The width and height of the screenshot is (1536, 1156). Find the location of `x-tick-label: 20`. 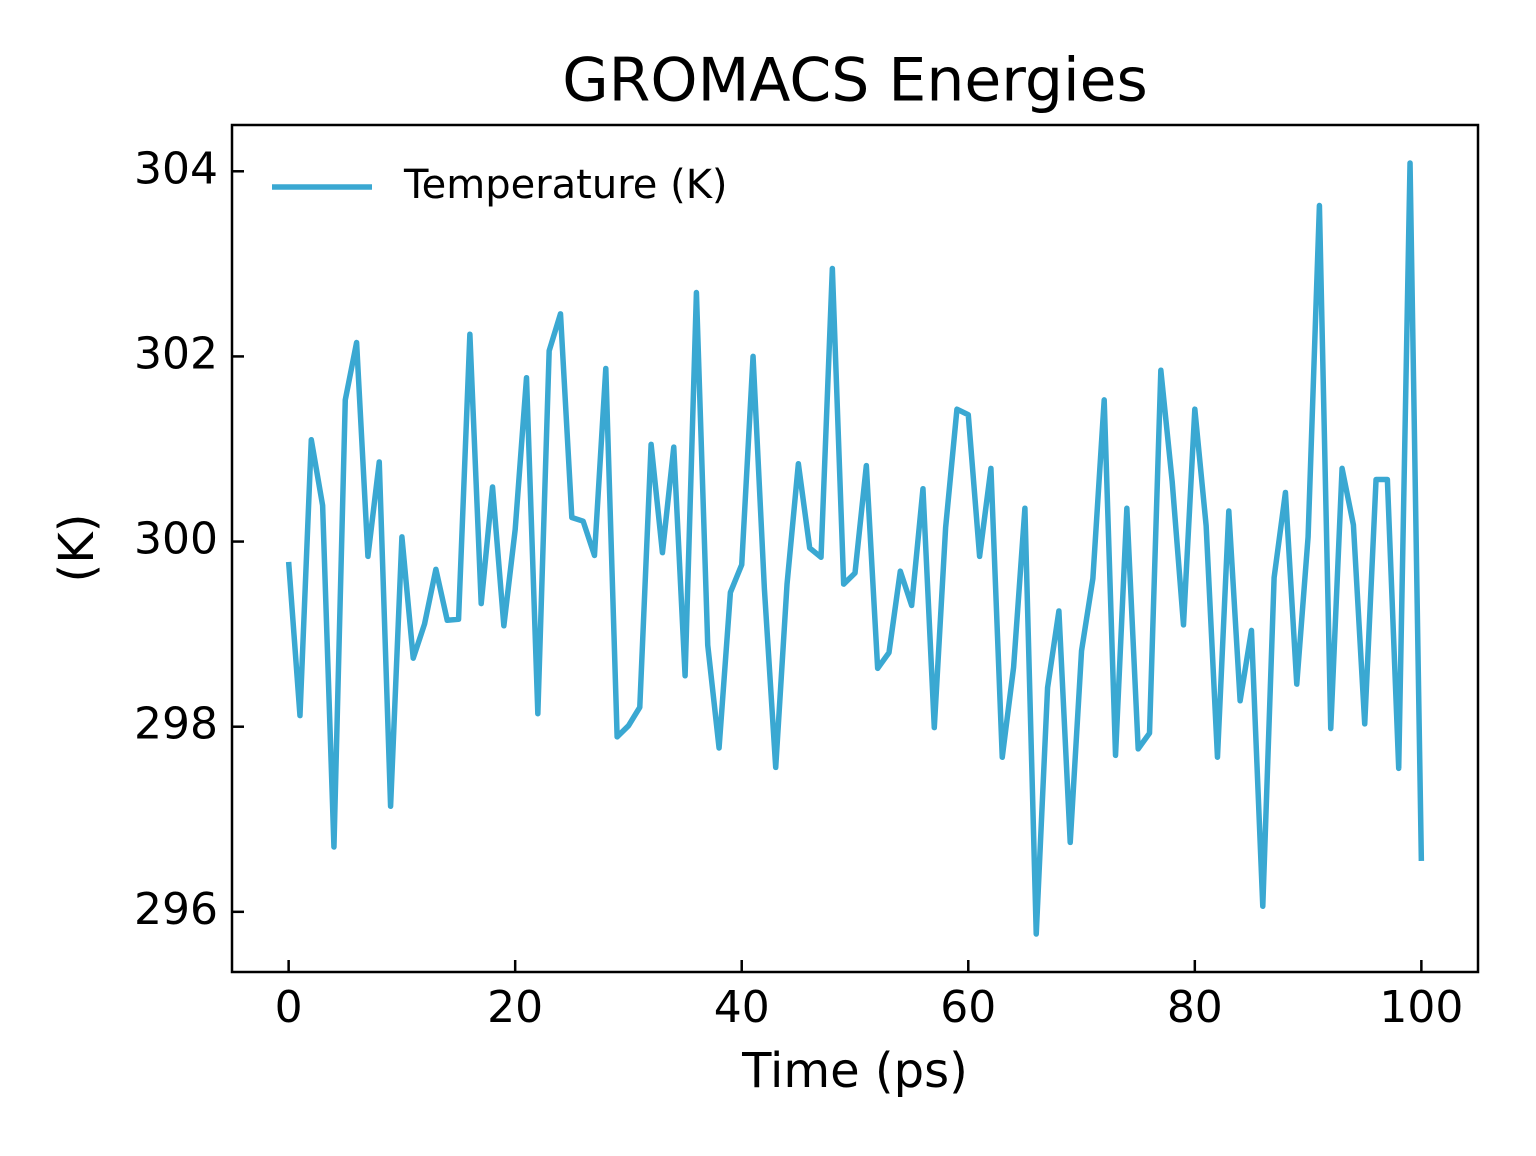

x-tick-label: 20 is located at coordinates (515, 1007).